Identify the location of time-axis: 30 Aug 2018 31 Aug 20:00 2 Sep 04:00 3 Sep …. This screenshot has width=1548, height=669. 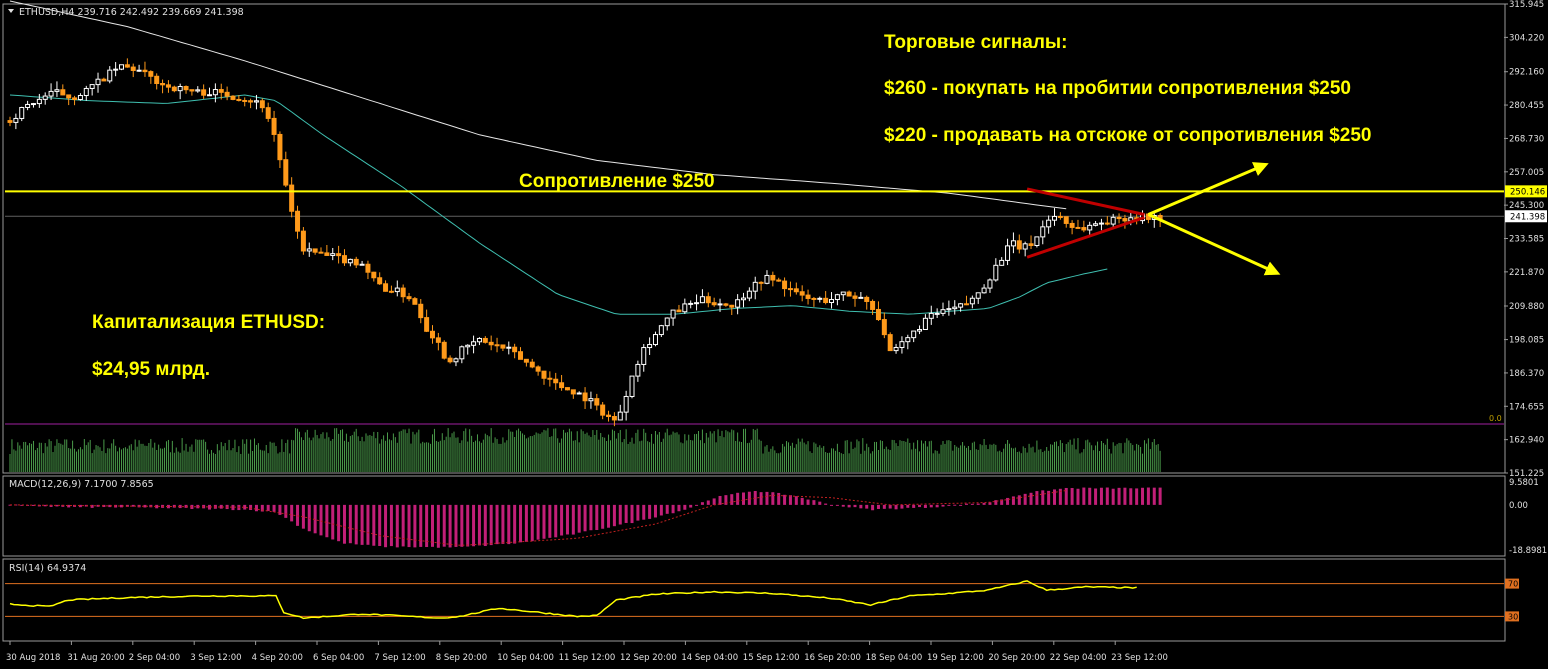
(587, 652).